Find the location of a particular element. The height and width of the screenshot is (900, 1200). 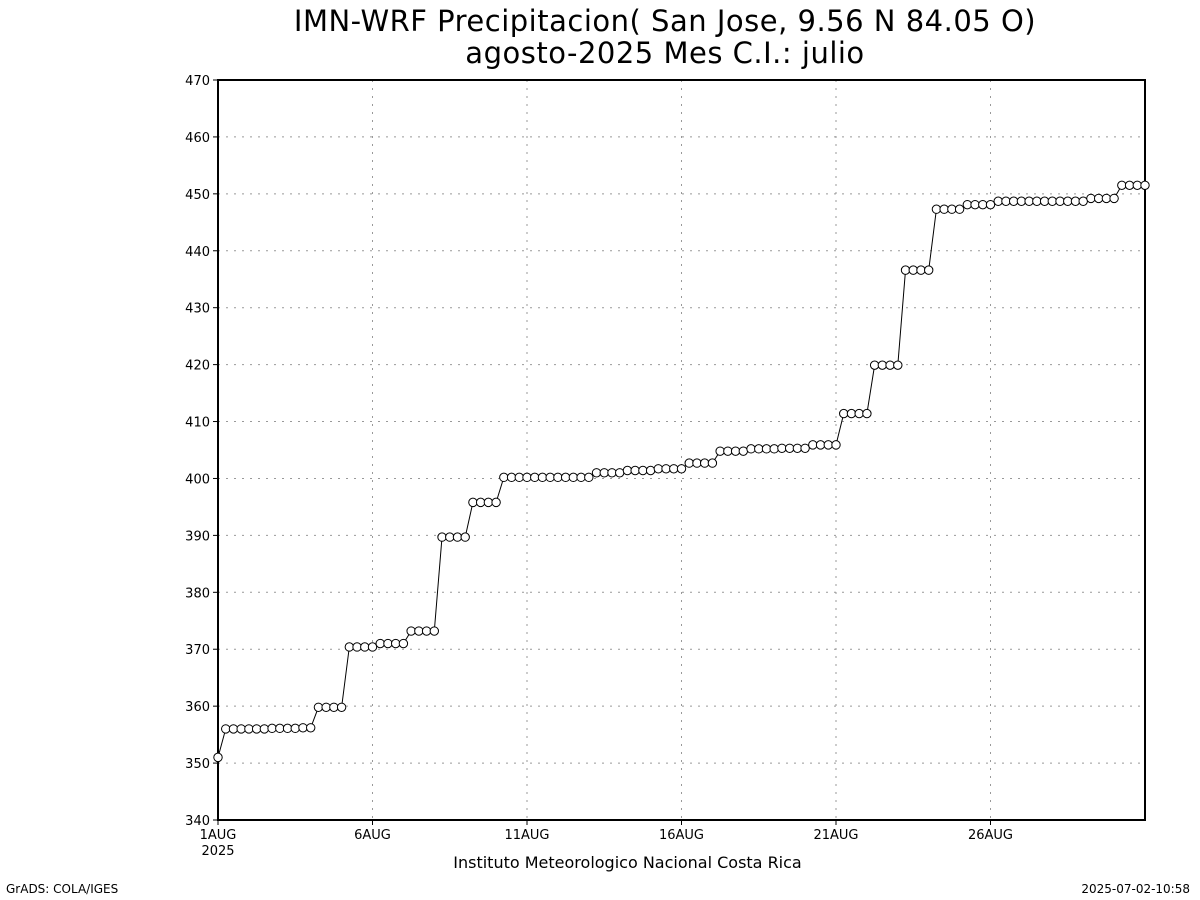

y-tick-label: 360 is located at coordinates (197, 707).